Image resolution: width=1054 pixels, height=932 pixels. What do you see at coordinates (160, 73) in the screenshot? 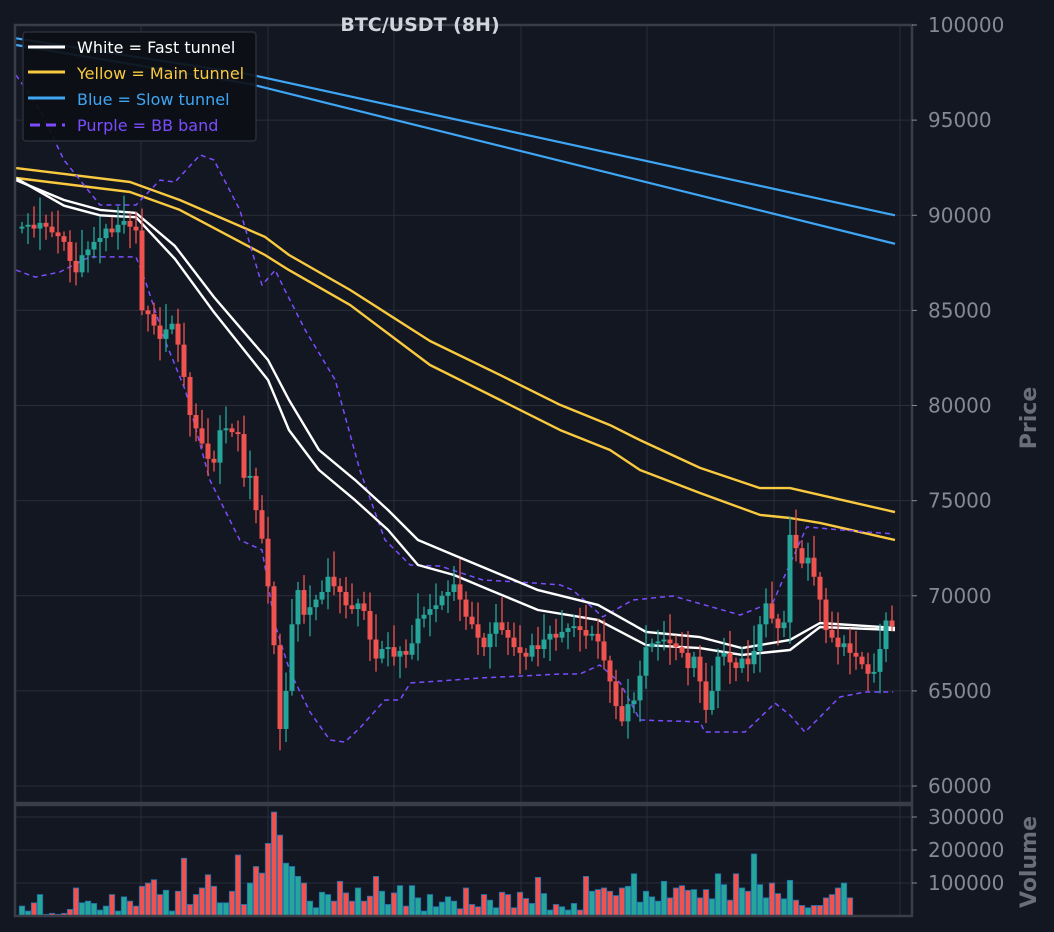
I see `legend-label-main: Yellow = Main tunnel` at bounding box center [160, 73].